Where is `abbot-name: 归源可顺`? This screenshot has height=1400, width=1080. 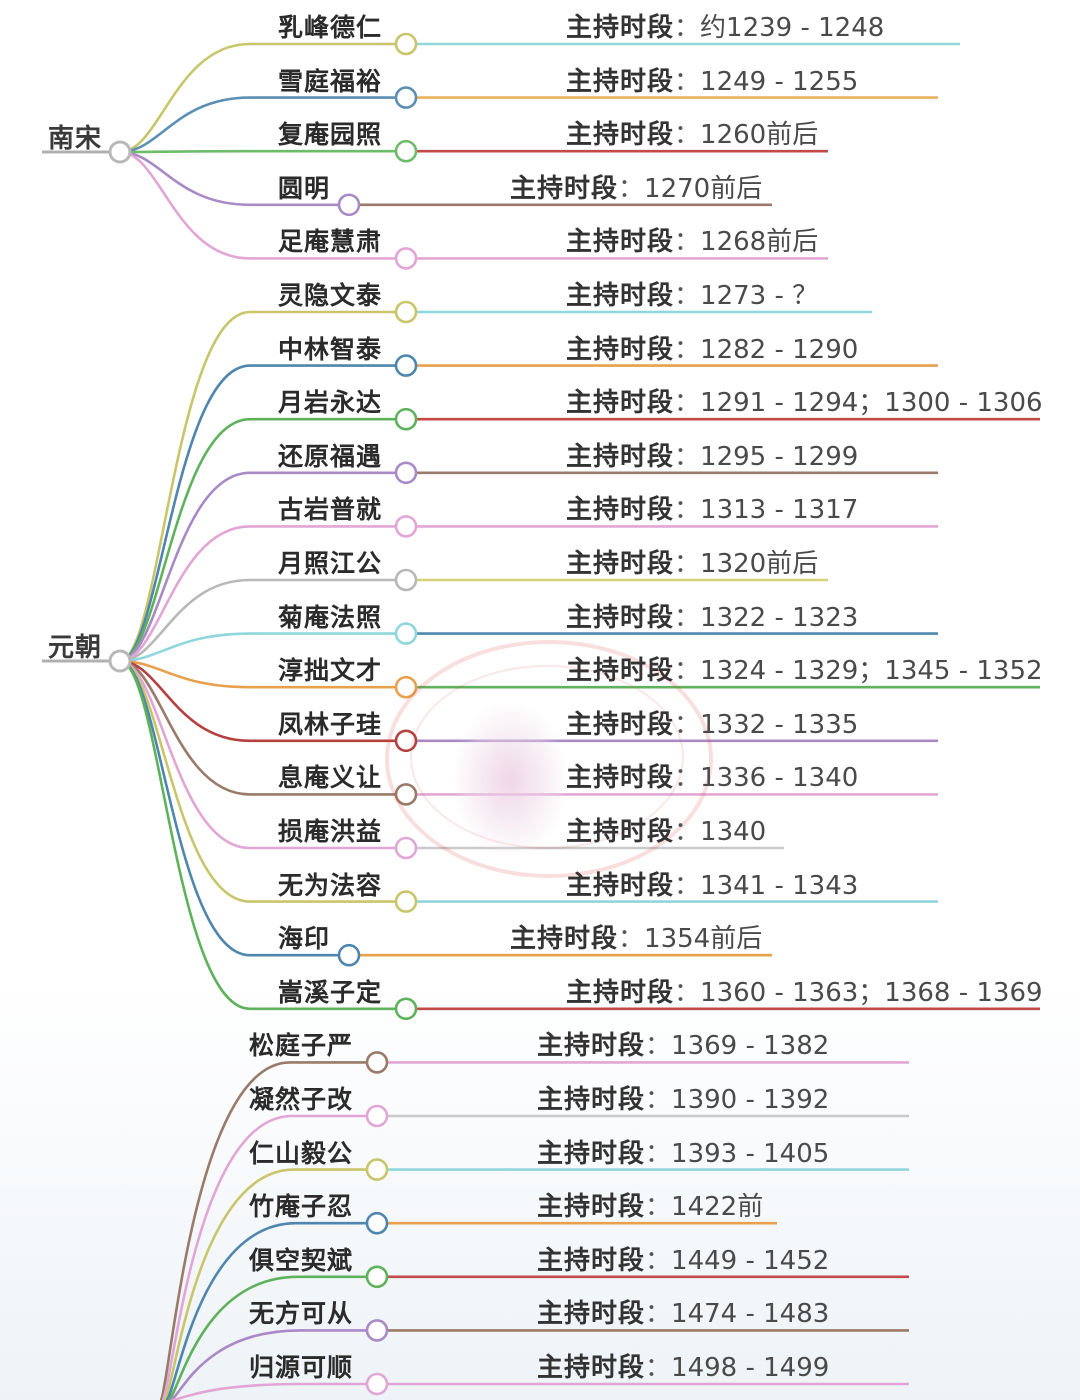
abbot-name: 归源可顺 is located at coordinates (301, 1367).